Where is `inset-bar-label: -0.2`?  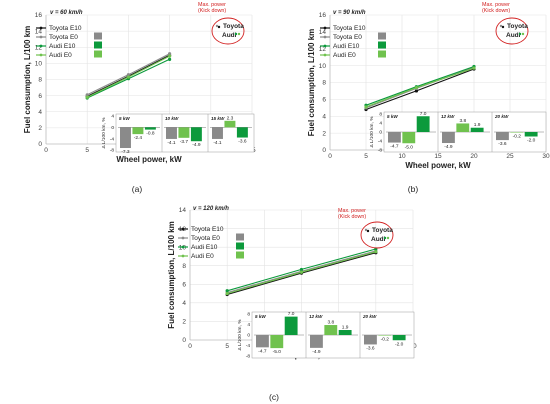
inset-bar-label: -0.2 is located at coordinates (385, 340).